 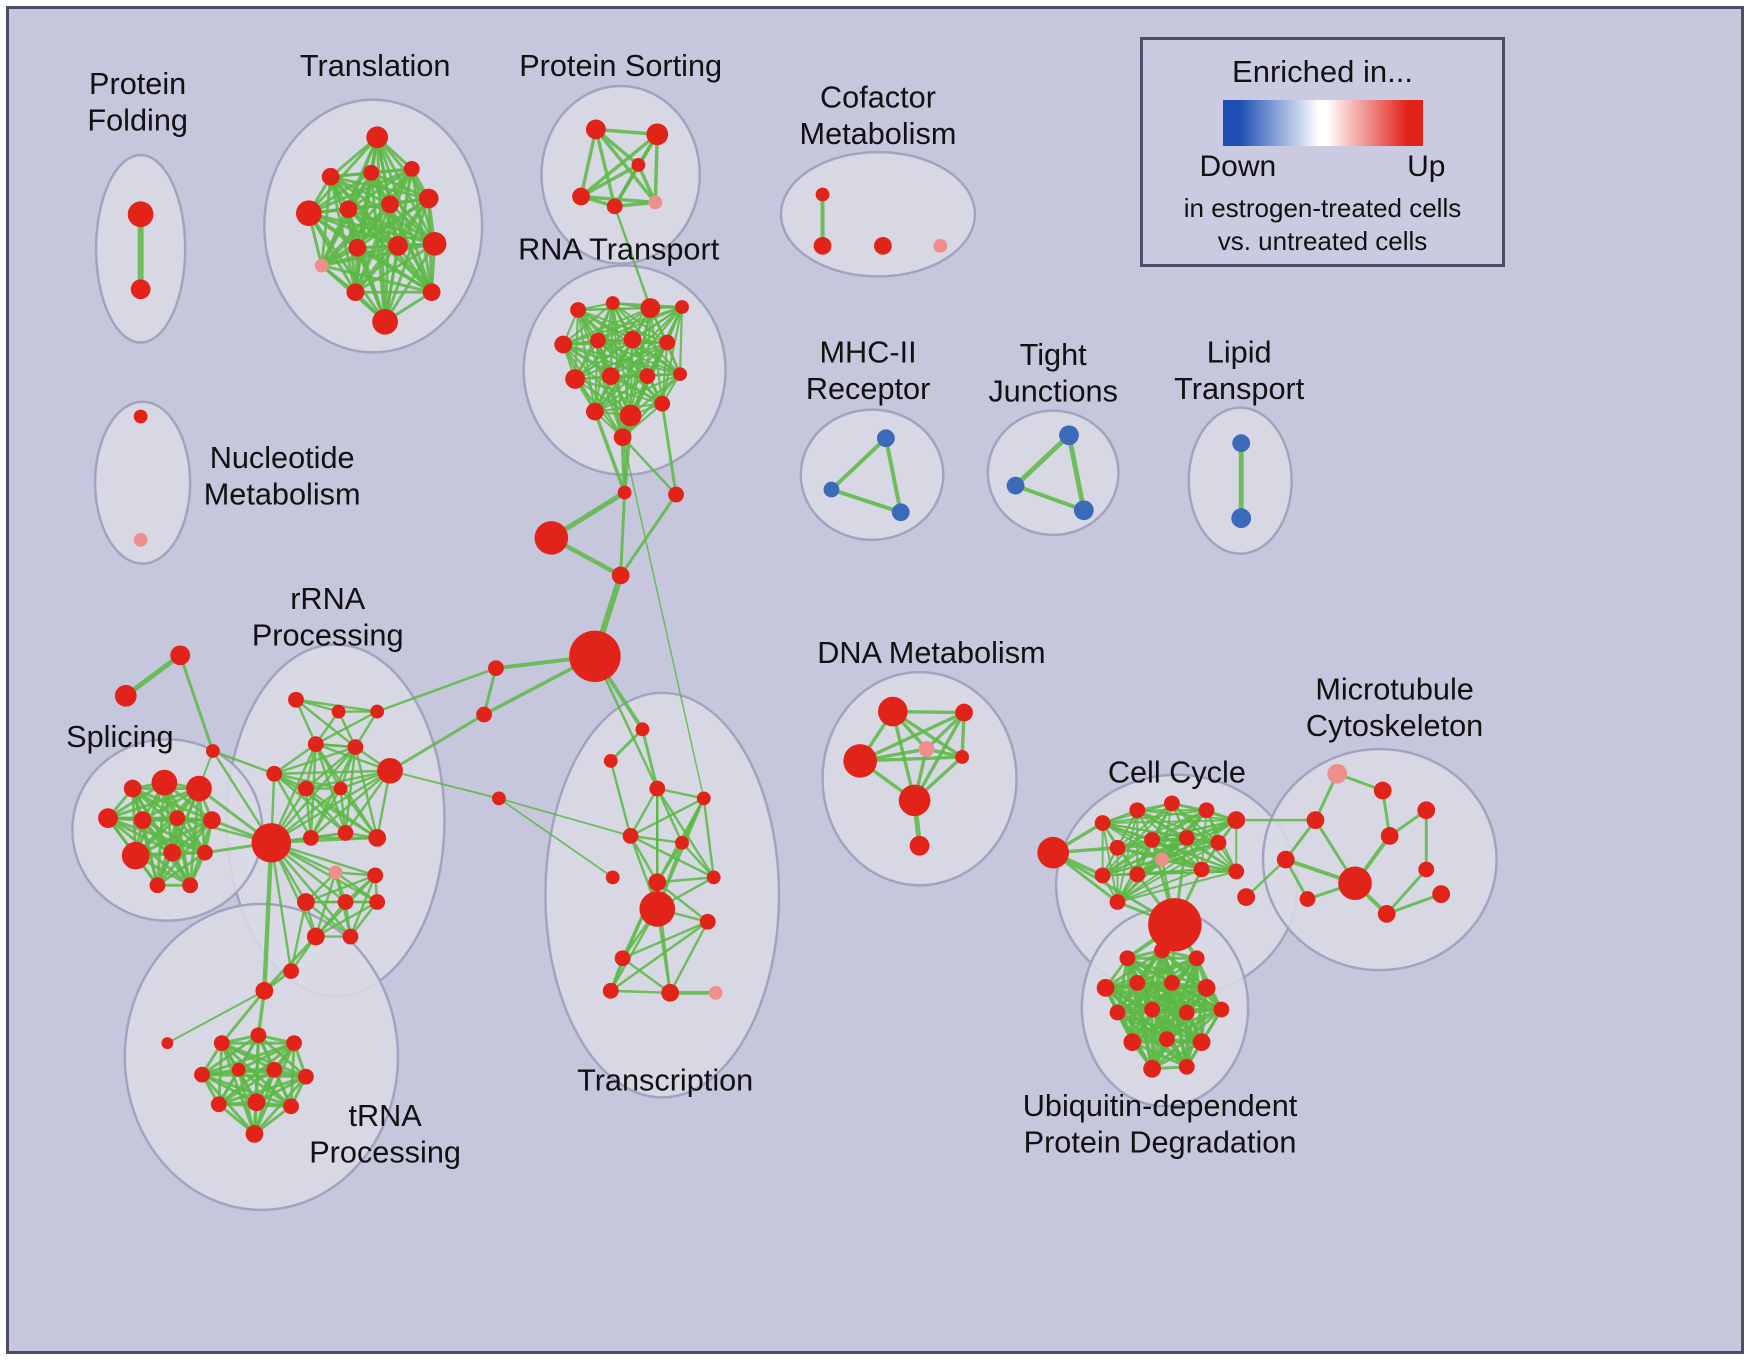 What do you see at coordinates (119, 737) in the screenshot?
I see `cluster-label-splicing: Splicing` at bounding box center [119, 737].